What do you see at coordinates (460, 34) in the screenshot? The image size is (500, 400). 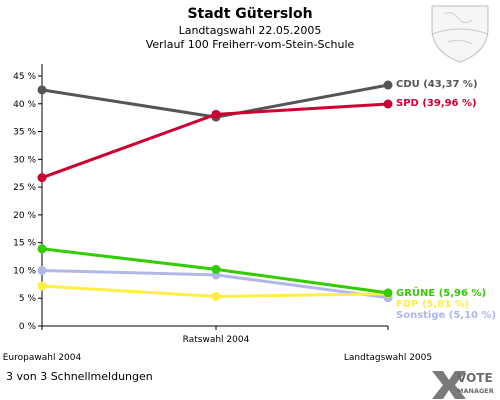 I see `coat-of-arms-icon` at bounding box center [460, 34].